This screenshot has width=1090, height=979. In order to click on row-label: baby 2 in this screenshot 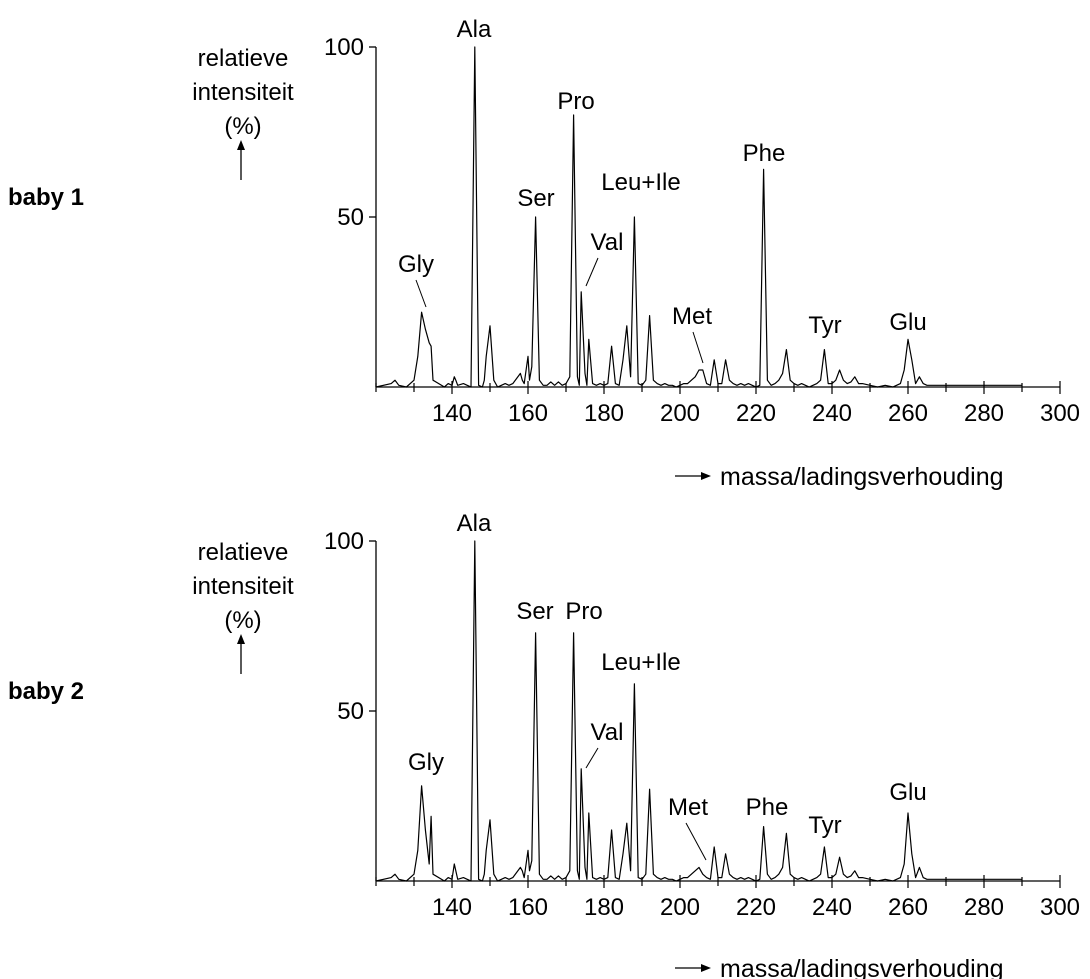, I will do `click(46, 691)`.